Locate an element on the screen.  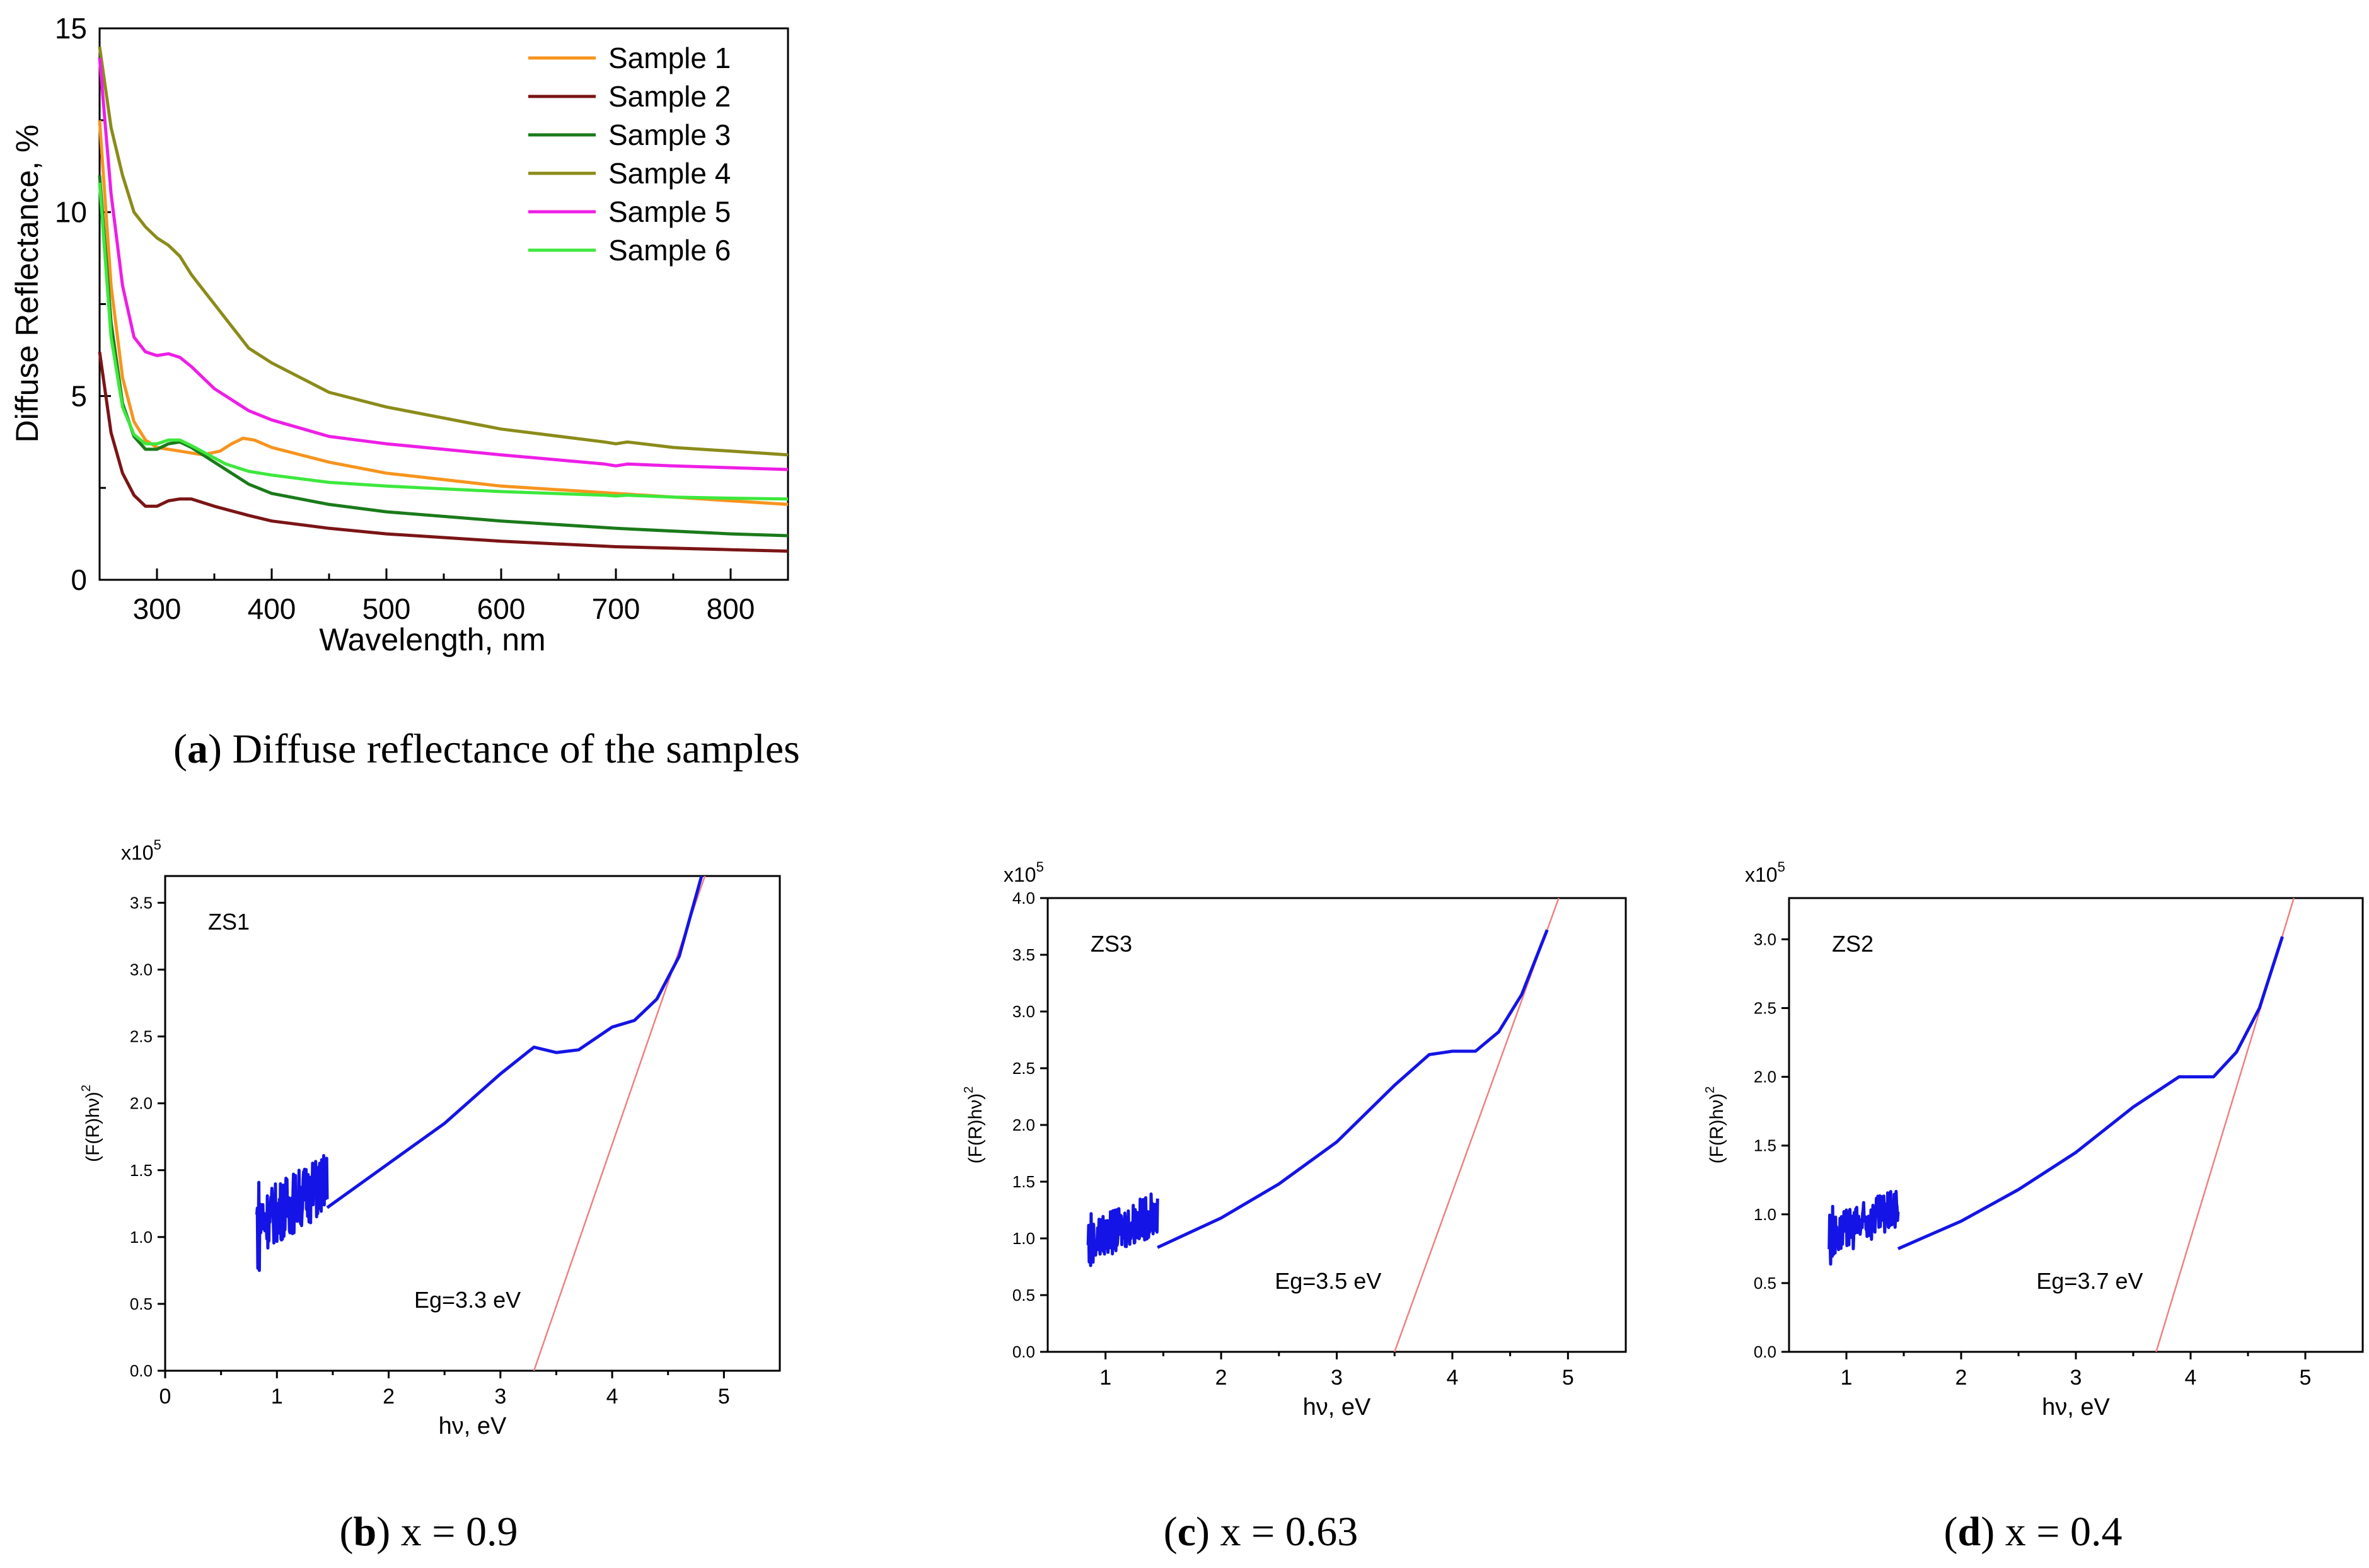
panel-c-x-tick-label: 4 is located at coordinates (1452, 1378).